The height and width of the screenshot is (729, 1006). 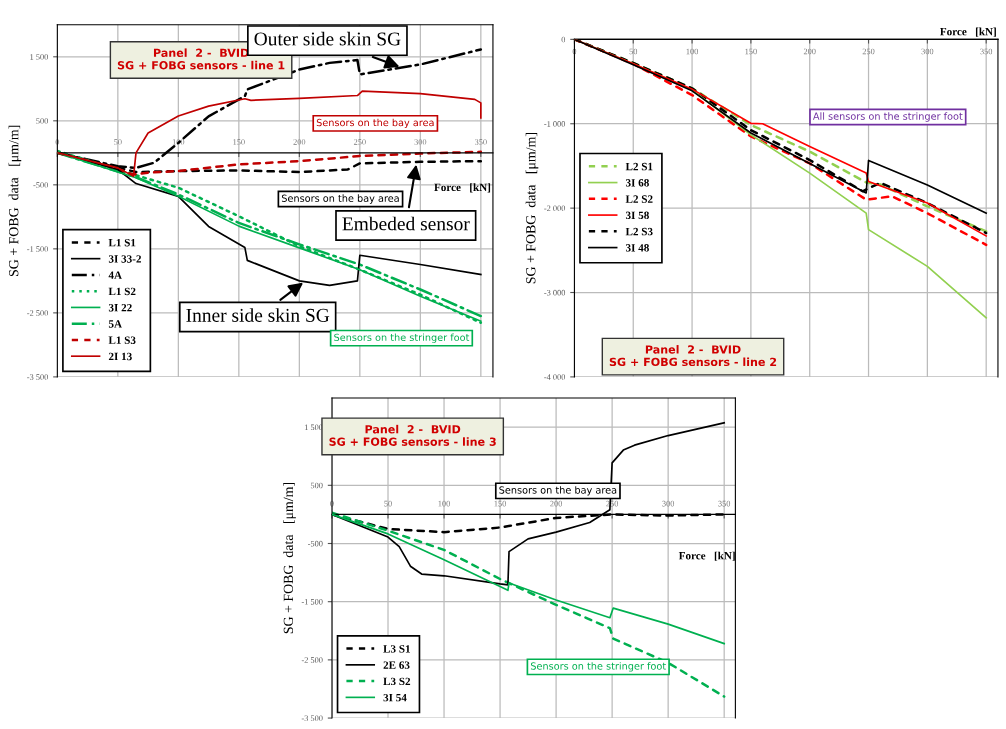 I want to click on legend-label: L1 S1, so click(x=122, y=242).